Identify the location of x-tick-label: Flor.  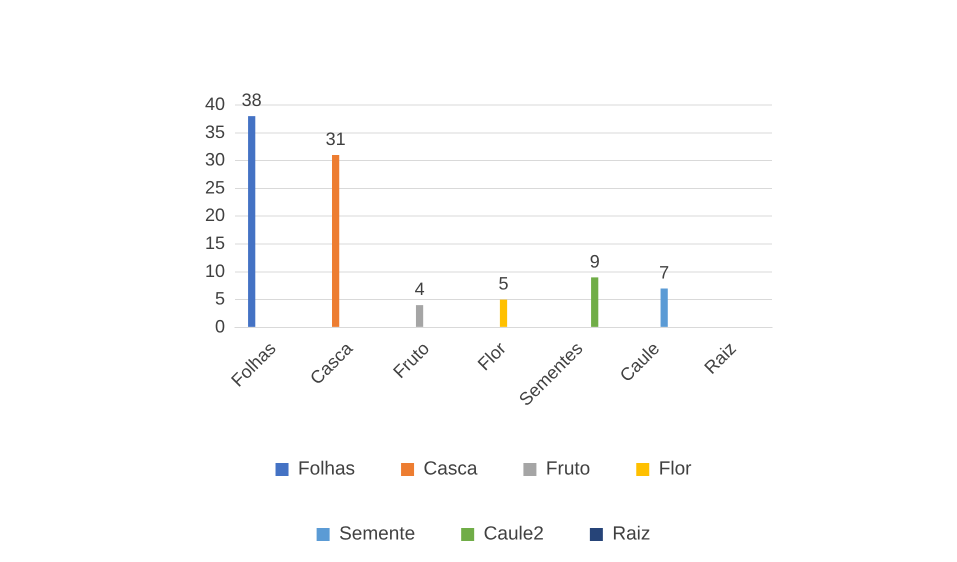
(492, 356).